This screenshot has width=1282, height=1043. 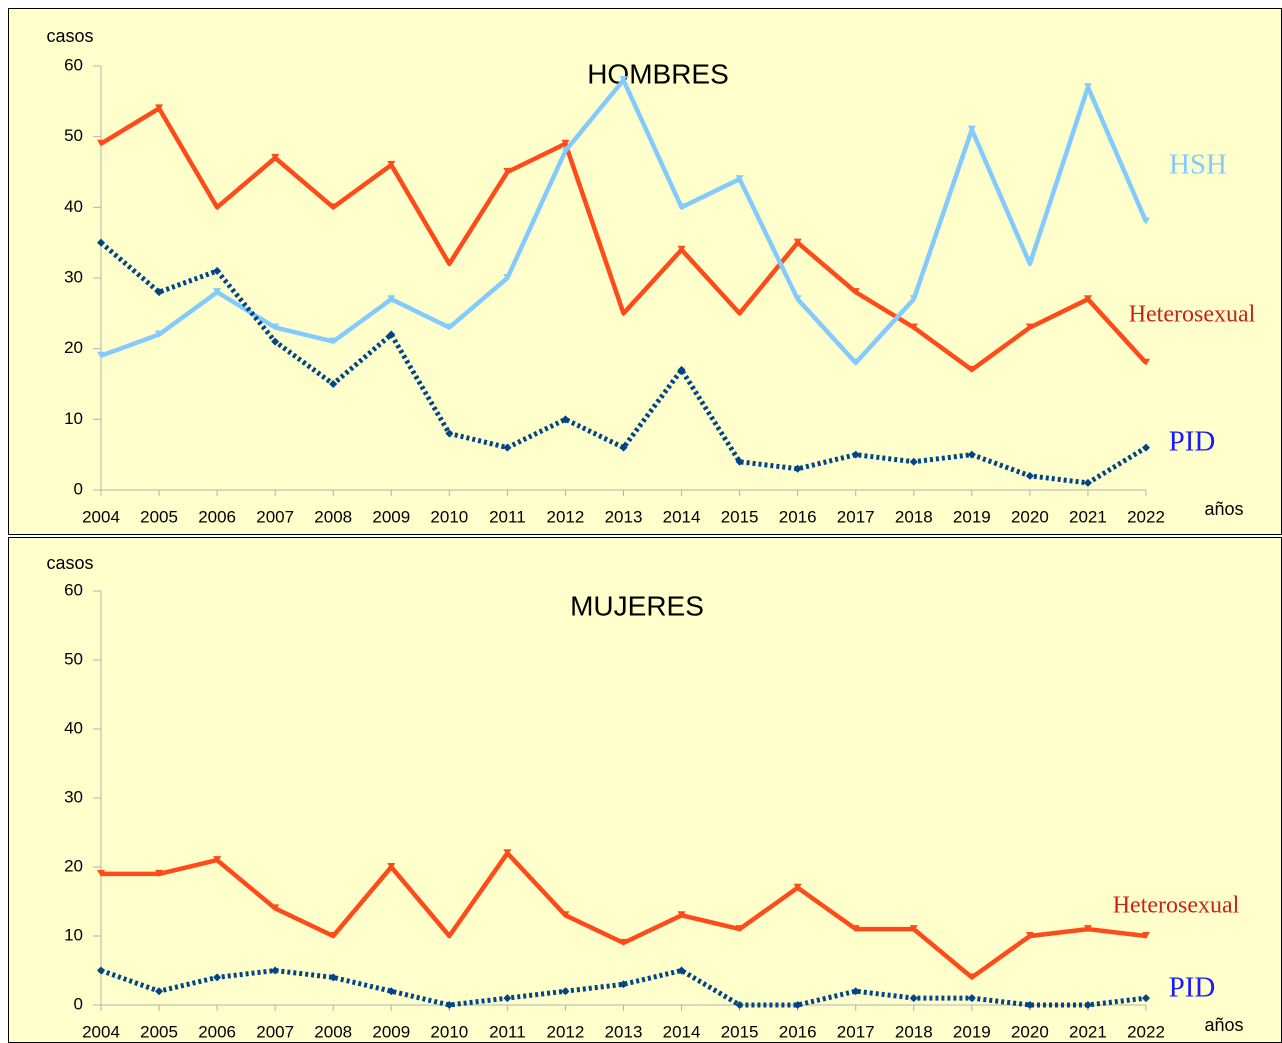 What do you see at coordinates (658, 73) in the screenshot?
I see `chart-title: HOMBRES` at bounding box center [658, 73].